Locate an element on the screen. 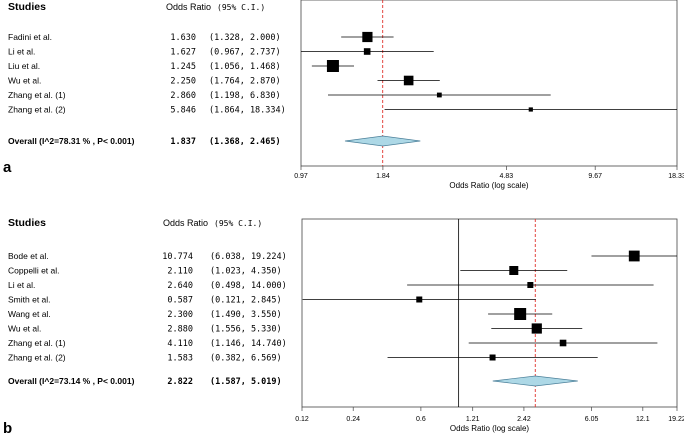 The width and height of the screenshot is (684, 440). panel-letter: b is located at coordinates (7, 428).